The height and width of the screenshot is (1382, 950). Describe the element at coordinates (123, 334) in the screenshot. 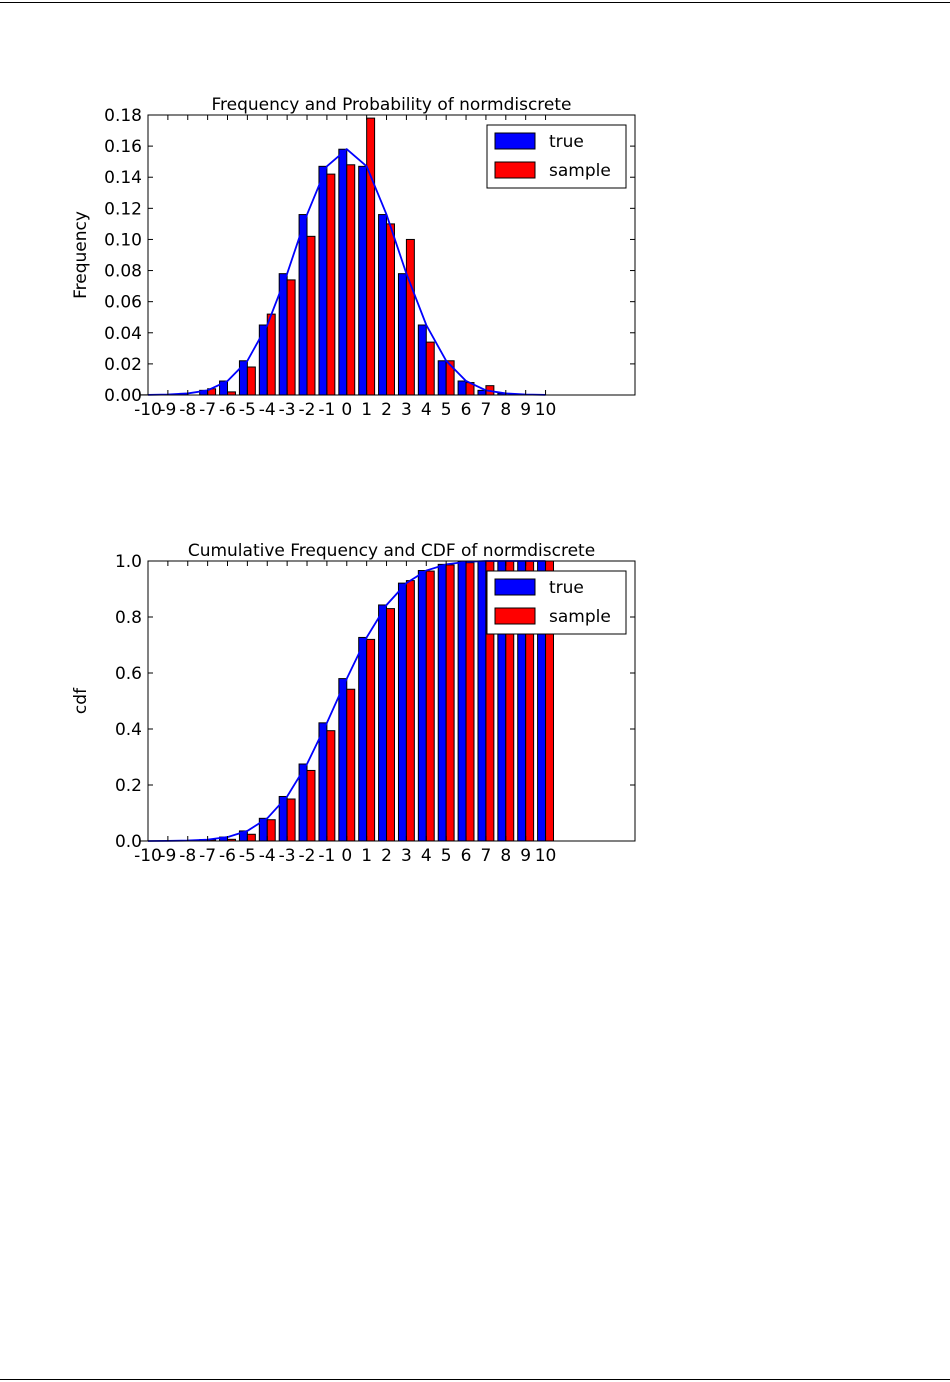

I see `y-tick-label: 0.04` at that location.